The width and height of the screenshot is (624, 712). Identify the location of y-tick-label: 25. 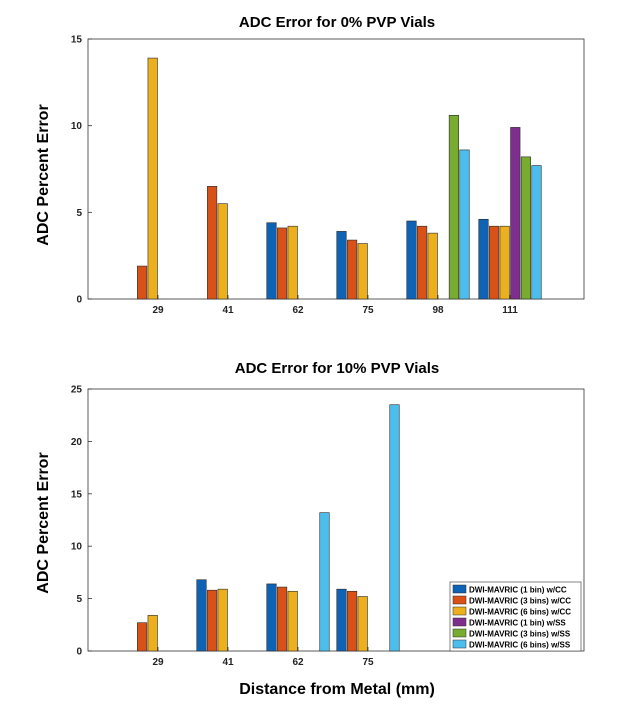
(77, 390).